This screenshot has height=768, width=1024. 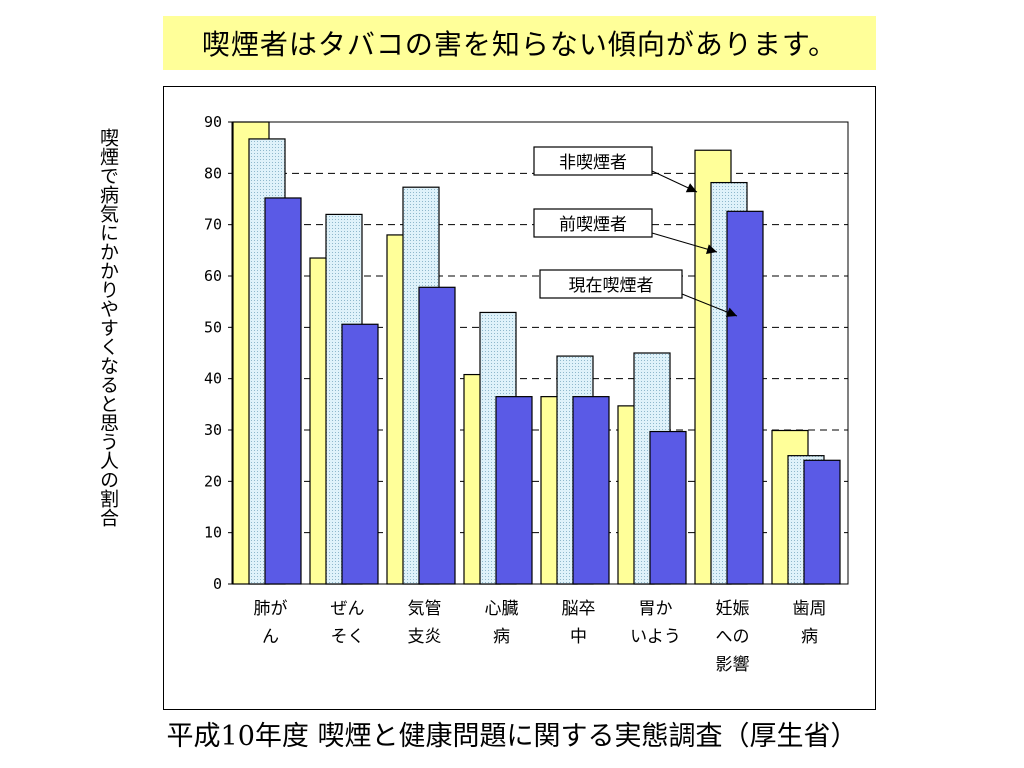 I want to click on legend-label: 前喫煙者, so click(x=593, y=225).